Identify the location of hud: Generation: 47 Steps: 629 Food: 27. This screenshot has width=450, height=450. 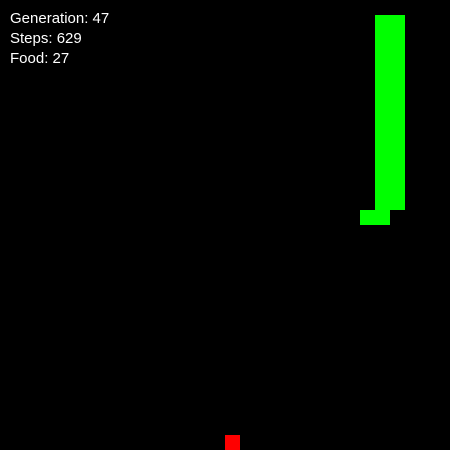
(59, 39).